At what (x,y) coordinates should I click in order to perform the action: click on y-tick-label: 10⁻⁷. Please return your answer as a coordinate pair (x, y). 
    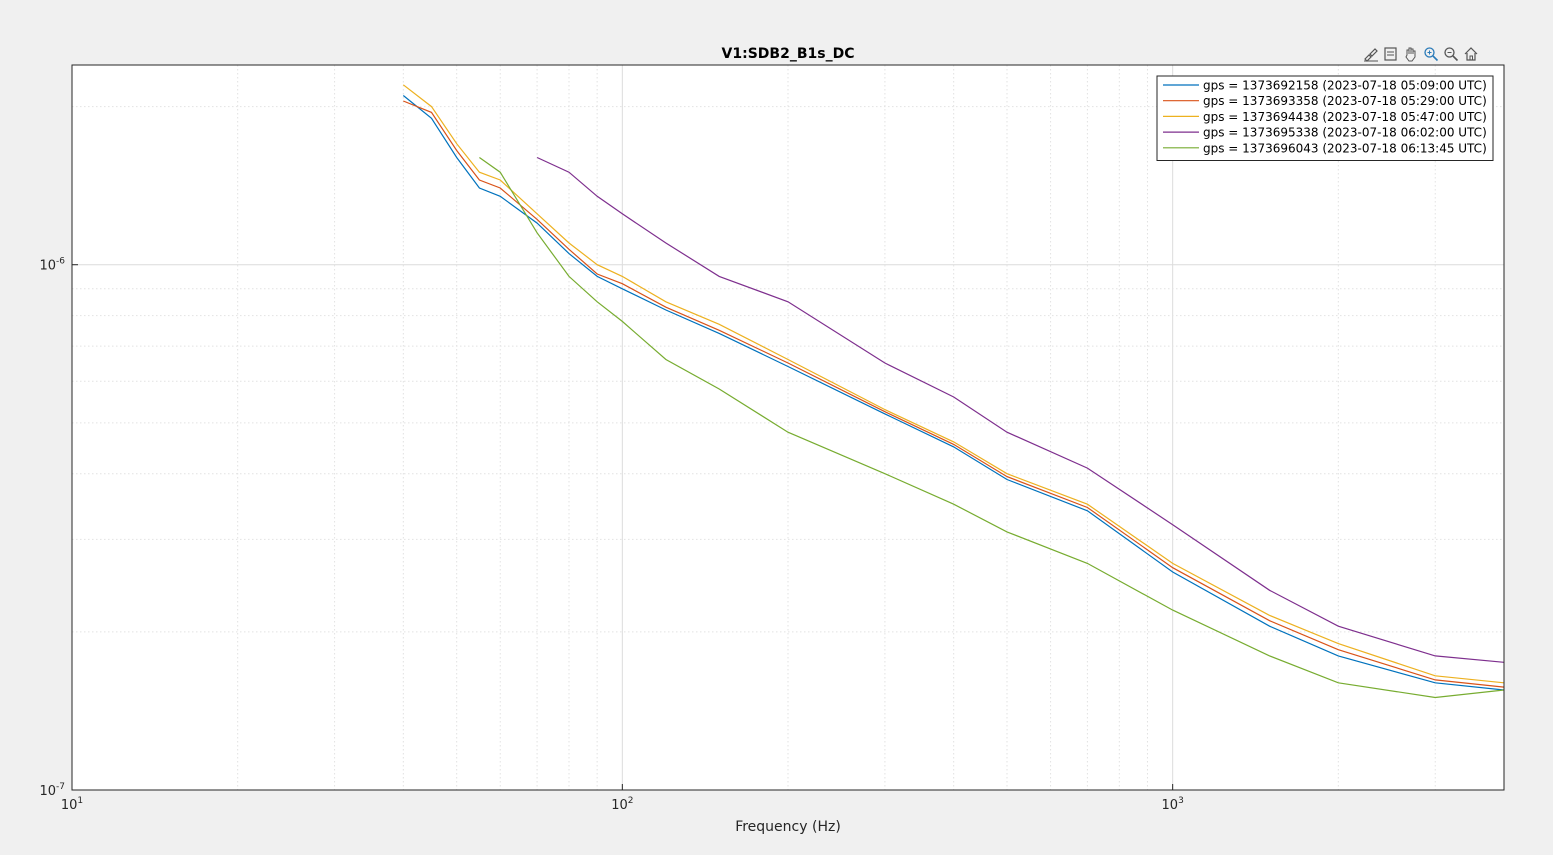
    Looking at the image, I should click on (52, 790).